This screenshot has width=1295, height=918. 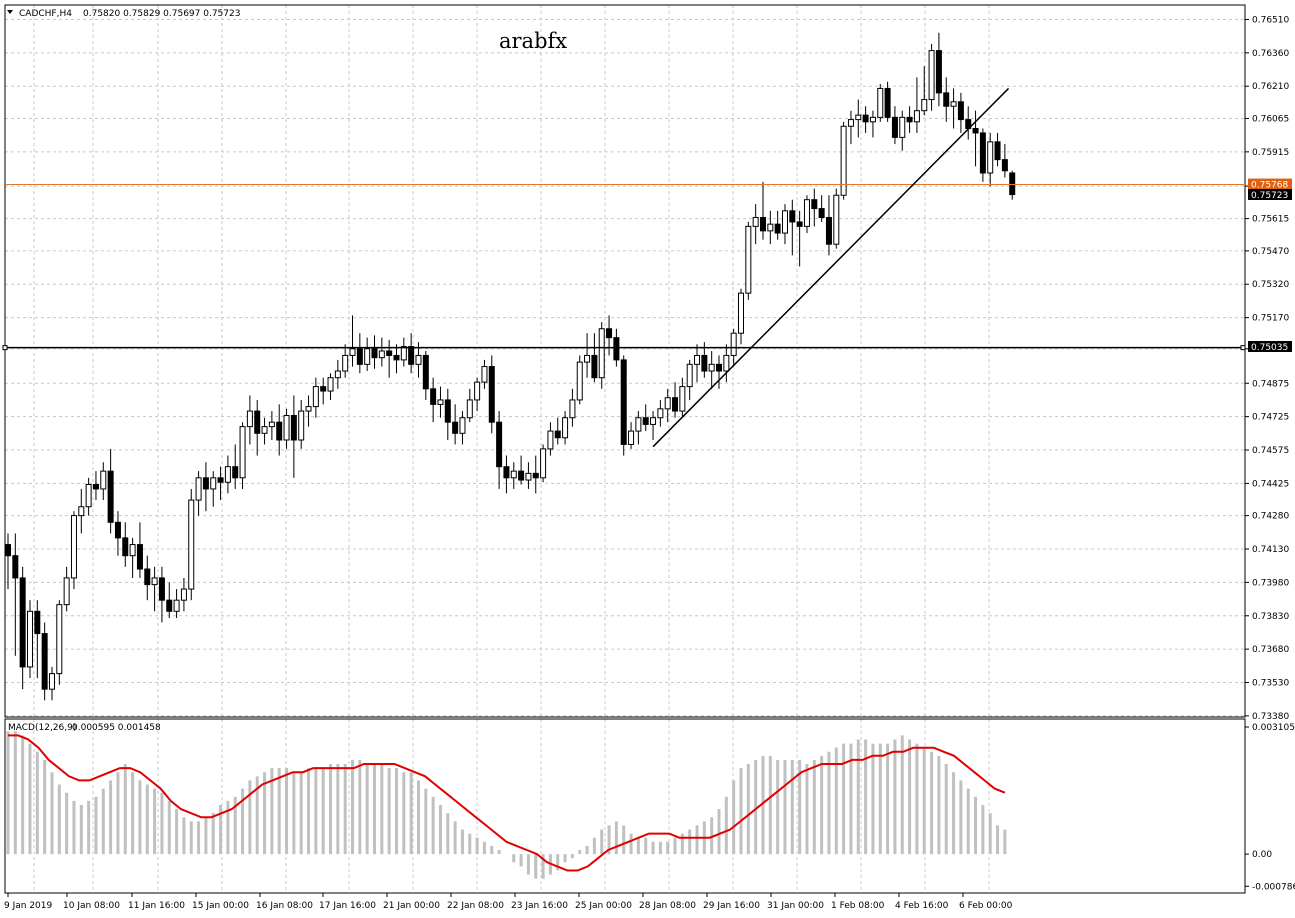 What do you see at coordinates (42, 728) in the screenshot?
I see `macd-label: MACD(12,26,9)` at bounding box center [42, 728].